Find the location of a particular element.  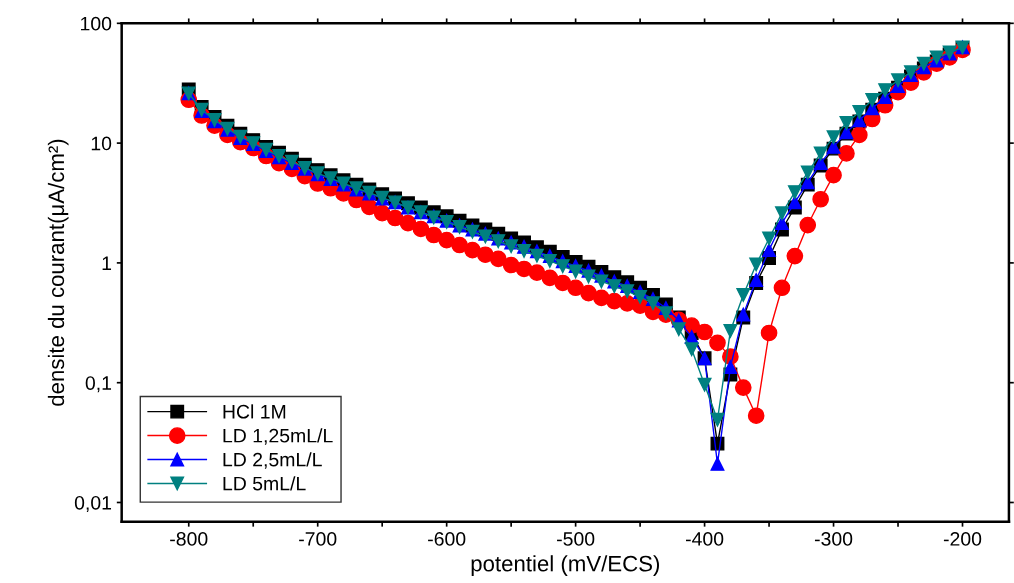

x-tick-label: -300 is located at coordinates (833, 539).